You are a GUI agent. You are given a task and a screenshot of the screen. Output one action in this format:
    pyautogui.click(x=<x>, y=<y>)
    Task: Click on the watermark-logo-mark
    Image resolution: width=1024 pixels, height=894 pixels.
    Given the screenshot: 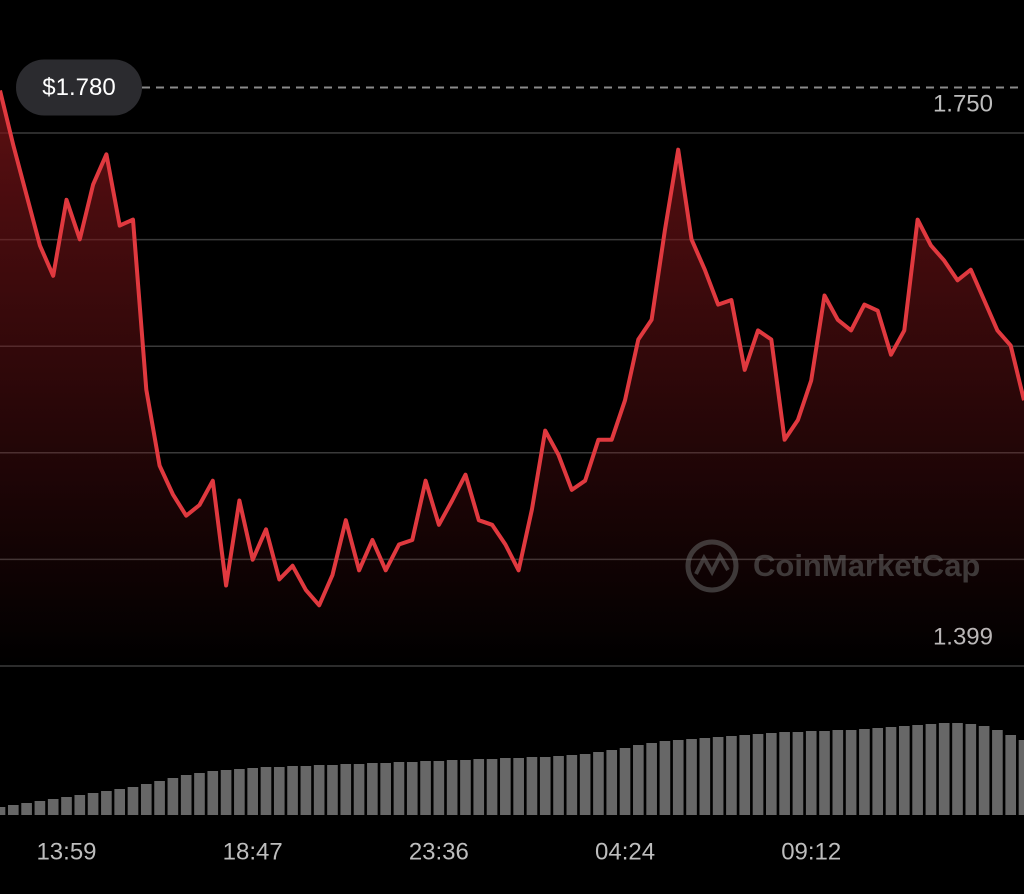 What is the action you would take?
    pyautogui.click(x=712, y=564)
    